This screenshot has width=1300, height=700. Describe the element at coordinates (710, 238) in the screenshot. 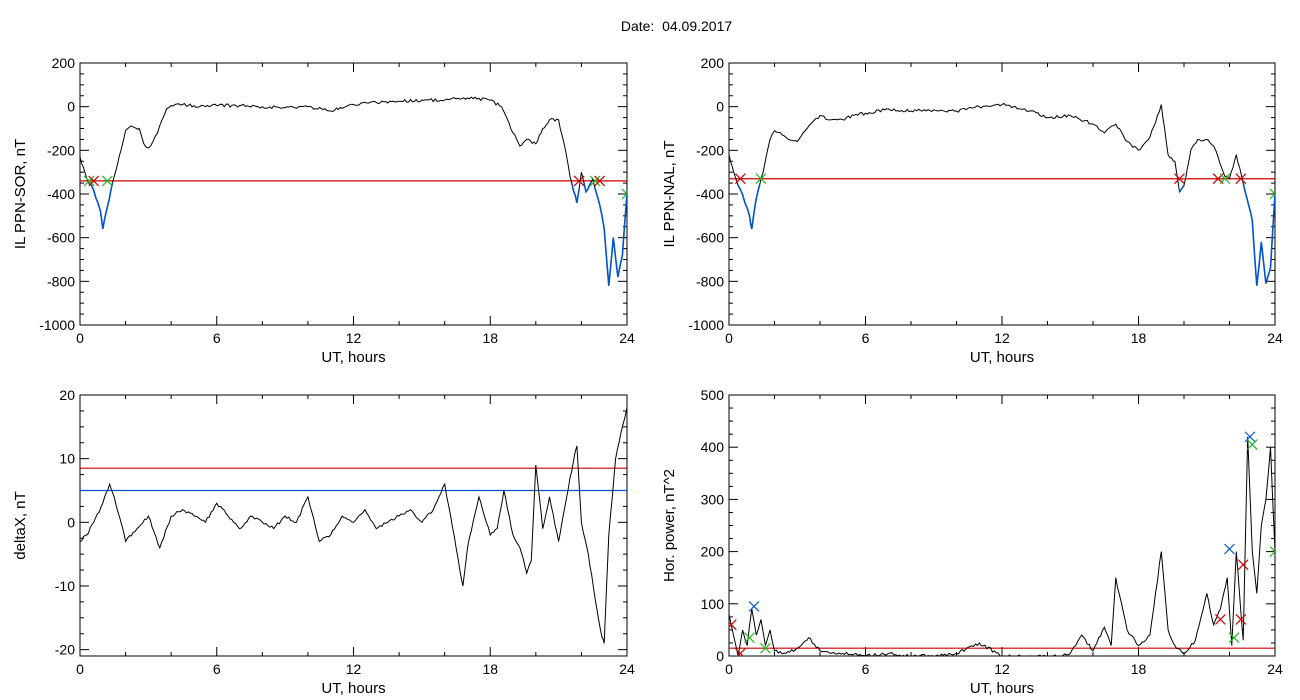

I see `y-tick-label: -600` at that location.